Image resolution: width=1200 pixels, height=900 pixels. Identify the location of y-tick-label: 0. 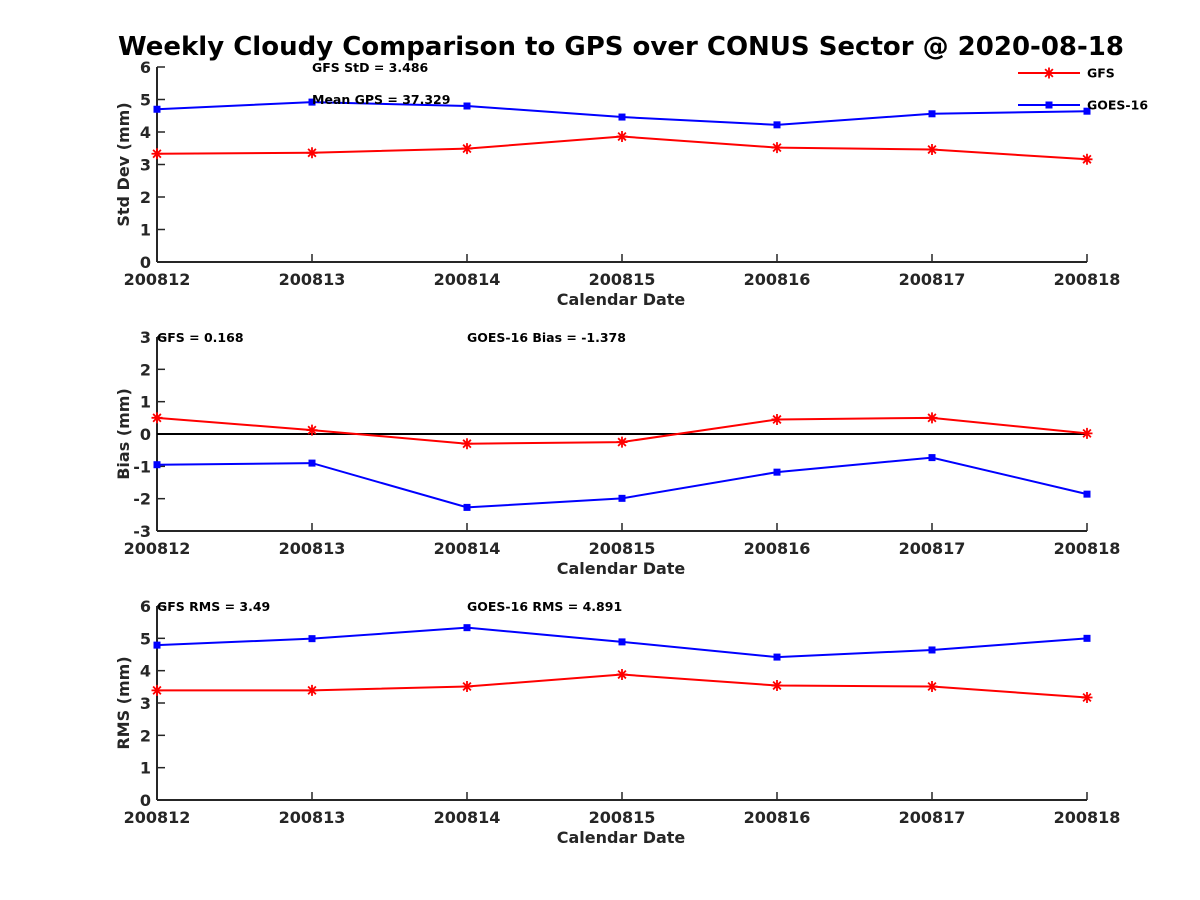
(145, 434).